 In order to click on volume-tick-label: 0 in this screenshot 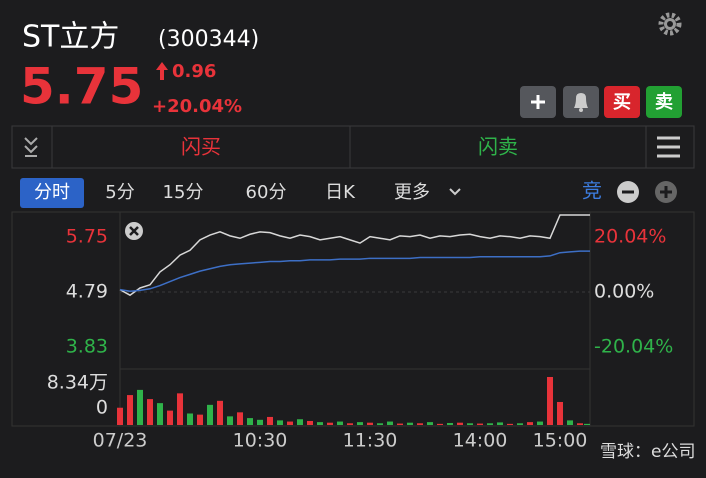, I will do `click(102, 408)`.